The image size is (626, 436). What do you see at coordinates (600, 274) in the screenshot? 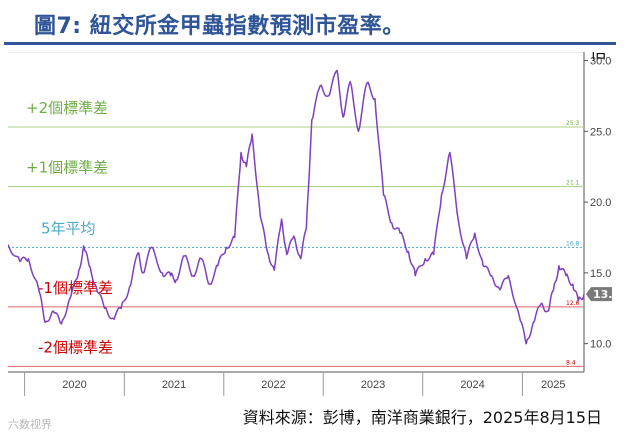
I see `y-tick-label: 15.0` at bounding box center [600, 274].